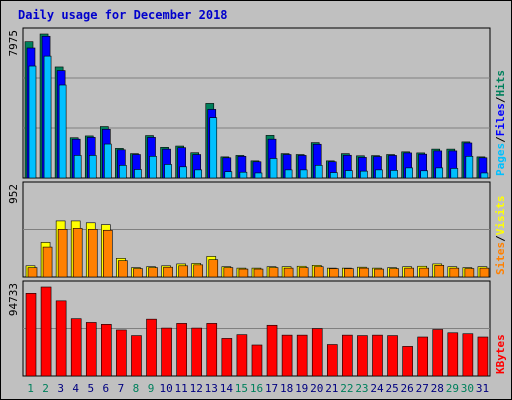  What do you see at coordinates (482, 388) in the screenshot?
I see `x-tick-label: 31` at bounding box center [482, 388].